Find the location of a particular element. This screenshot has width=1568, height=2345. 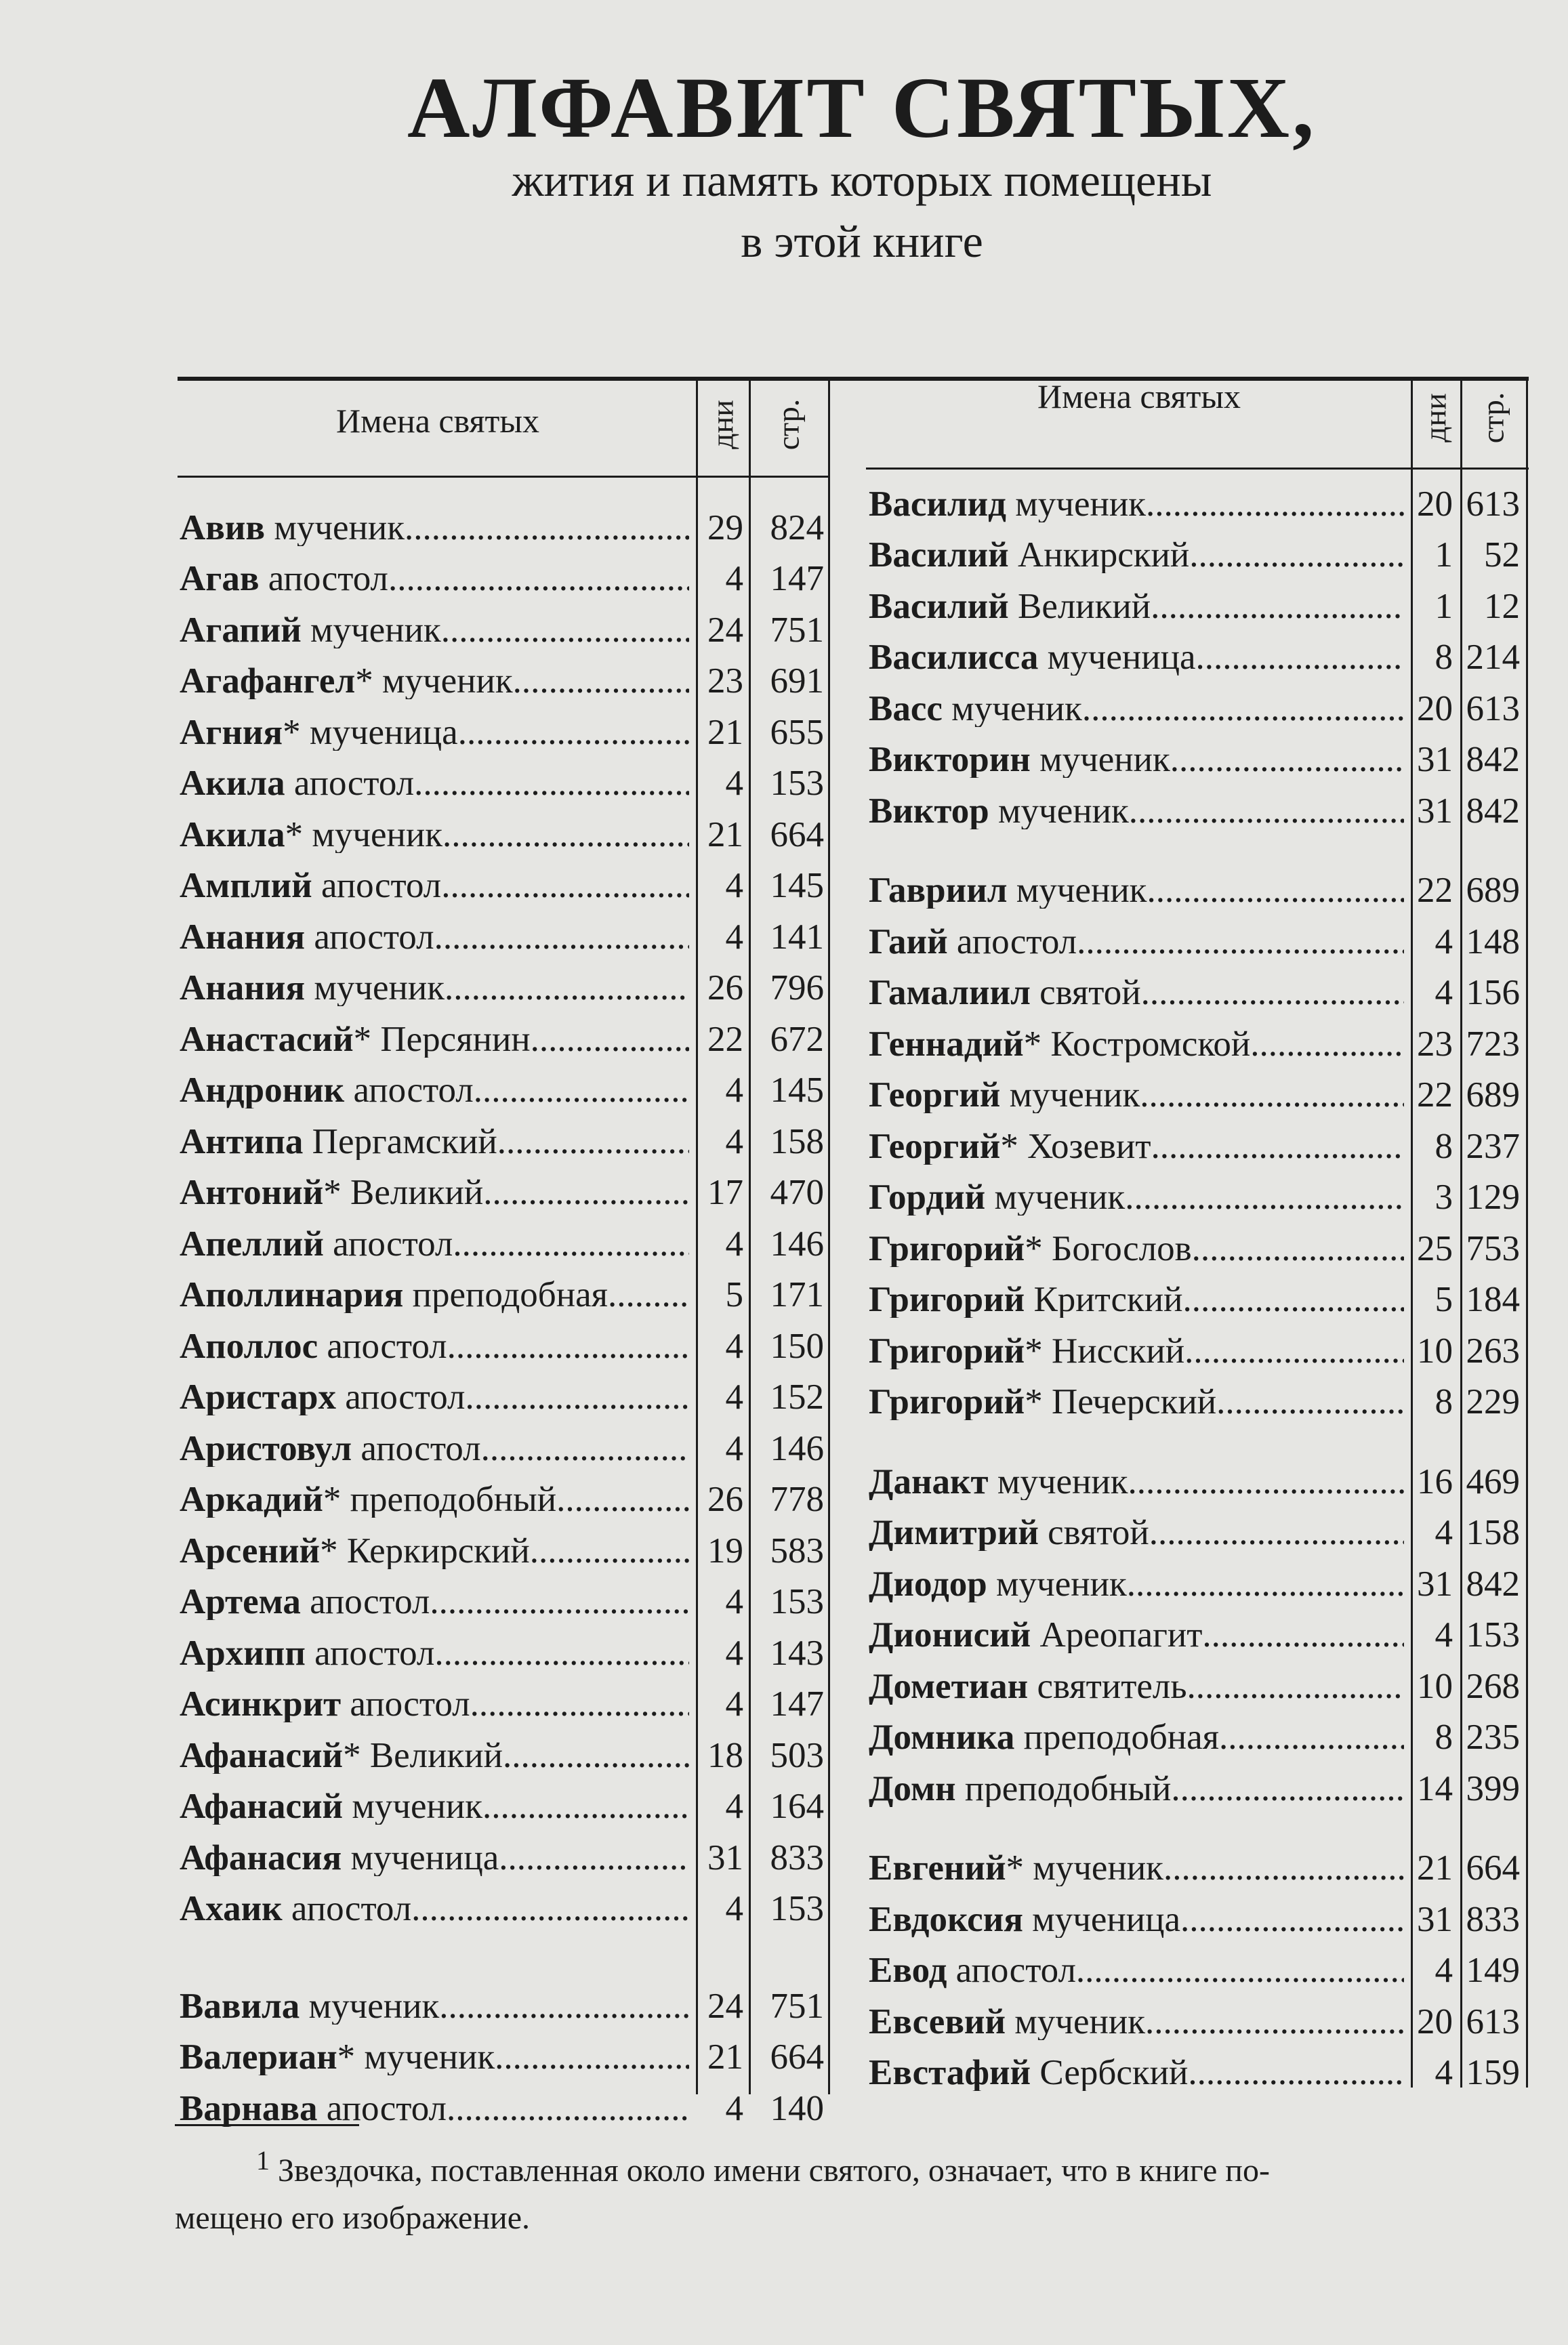

day-value: 19 is located at coordinates (725, 1551).